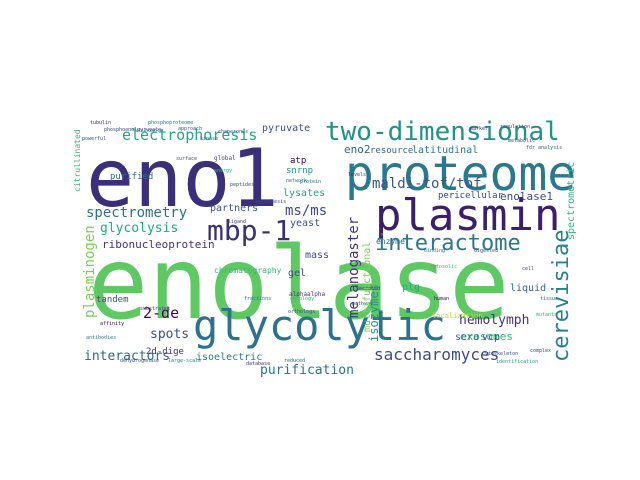  What do you see at coordinates (139, 228) in the screenshot?
I see `word: glycolysis` at bounding box center [139, 228].